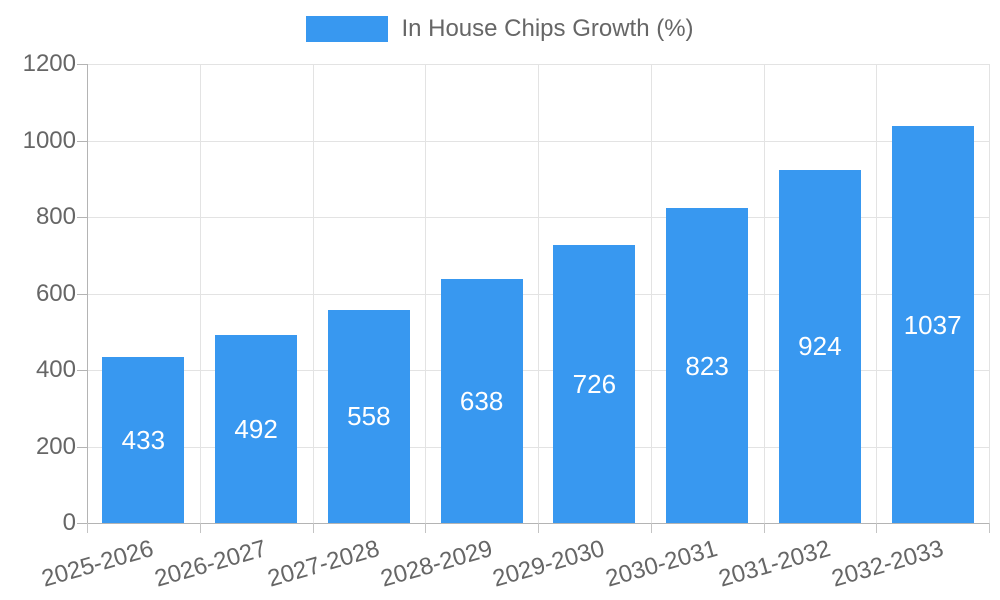  What do you see at coordinates (55, 293) in the screenshot?
I see `y-tick-label: 600` at bounding box center [55, 293].